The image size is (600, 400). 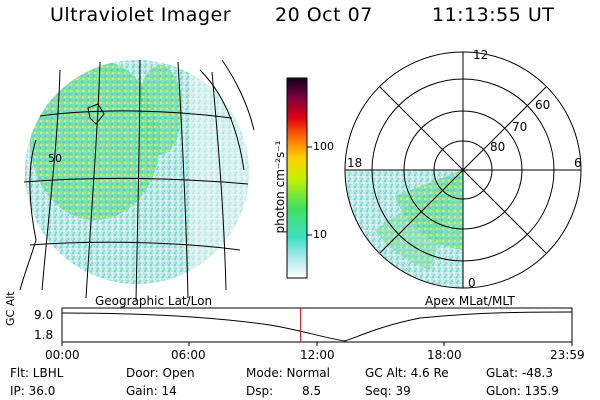 I want to click on mlt-label-0: 0, so click(x=472, y=283).